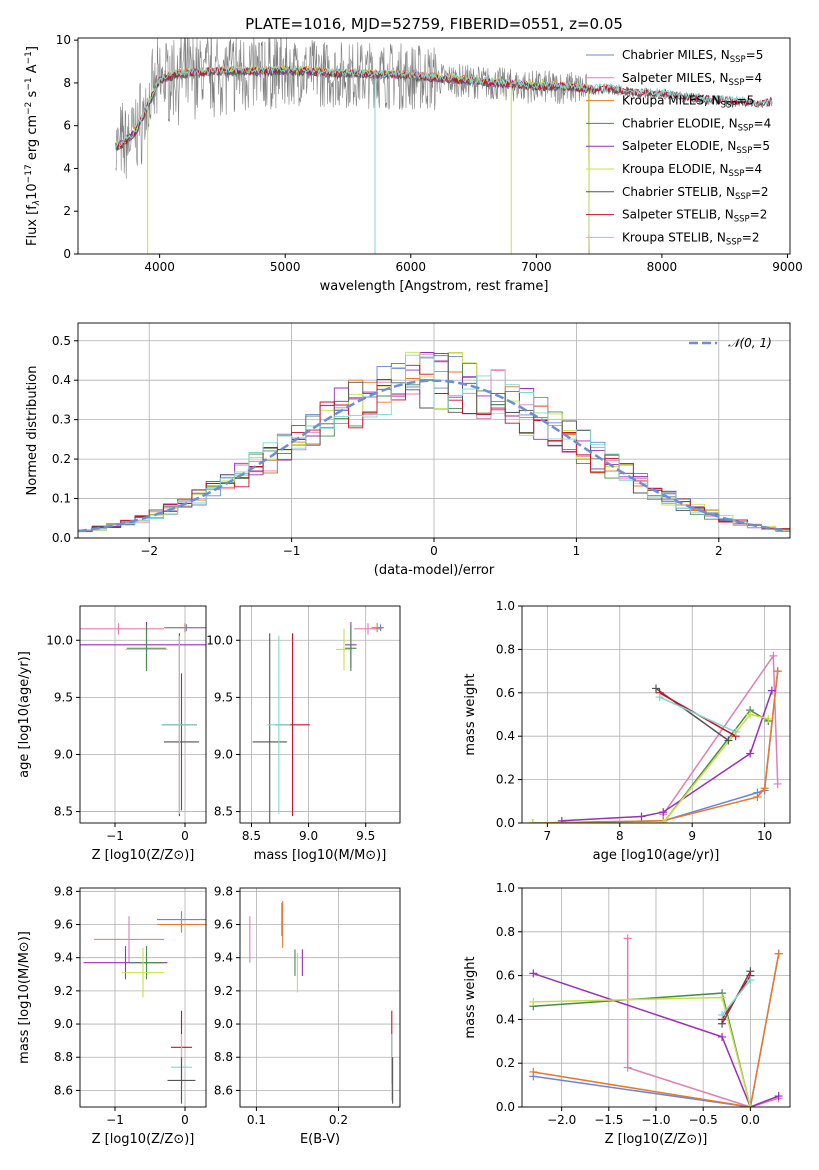 The height and width of the screenshot is (1170, 819). Describe the element at coordinates (536, 267) in the screenshot. I see `x-tick-label: 7000` at that location.